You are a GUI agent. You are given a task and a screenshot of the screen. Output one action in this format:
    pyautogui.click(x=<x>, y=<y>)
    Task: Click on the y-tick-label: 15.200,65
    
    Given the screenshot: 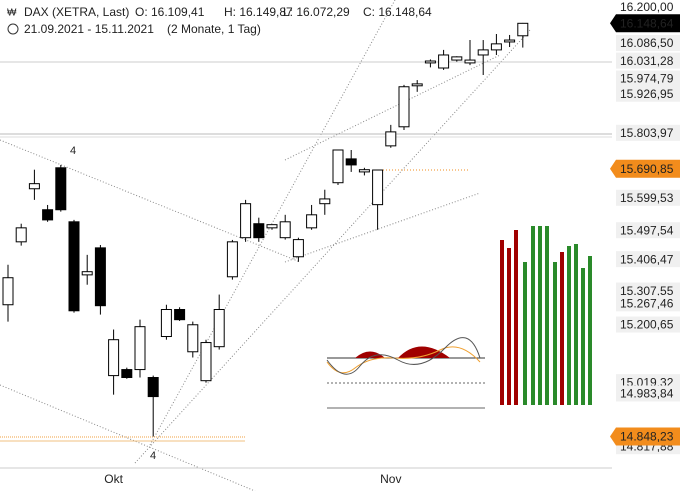 What is the action you would take?
    pyautogui.click(x=647, y=325)
    